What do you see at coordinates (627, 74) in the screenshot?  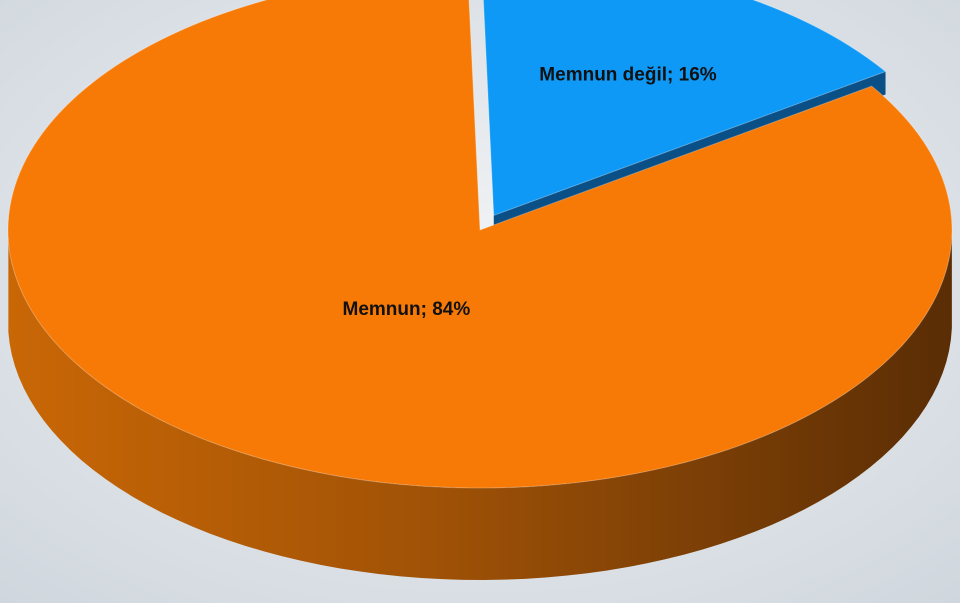 I see `data-label: Memnun değil; 16%` at bounding box center [627, 74].